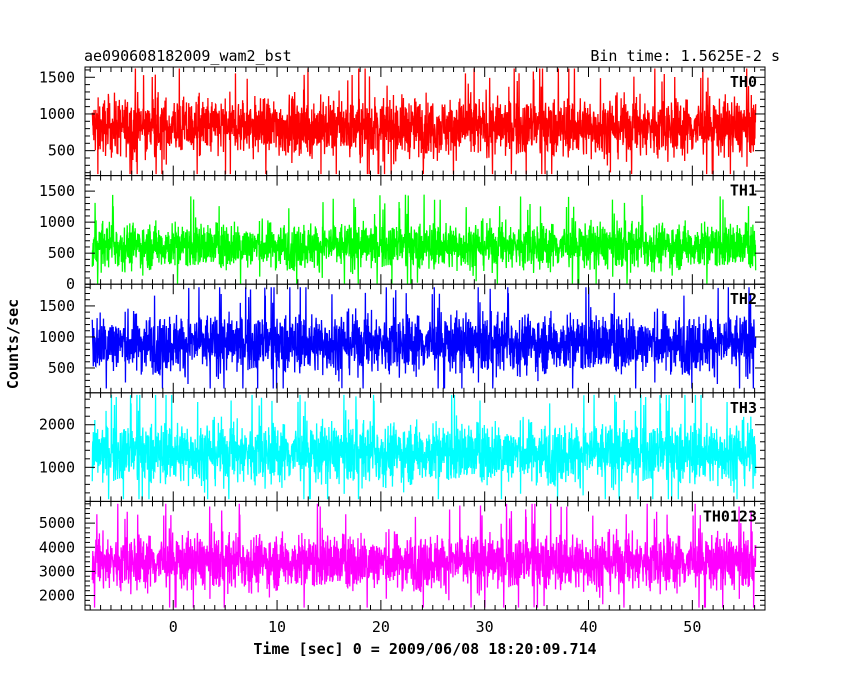 The image size is (850, 680). I want to click on x-tick-label: 20, so click(381, 627).